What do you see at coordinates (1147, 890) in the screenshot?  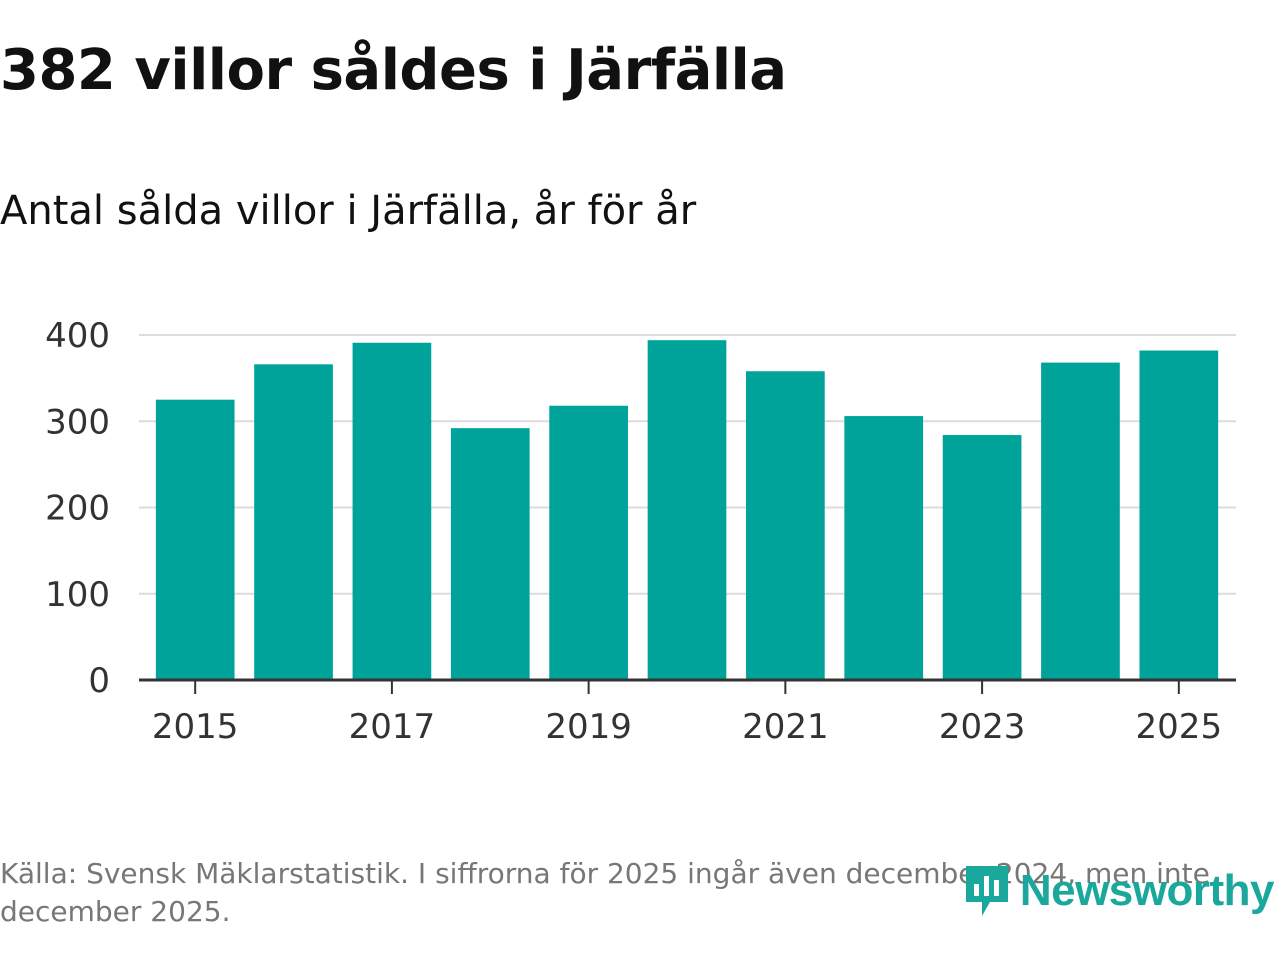 I see `logo-text: Newsworthy` at bounding box center [1147, 890].